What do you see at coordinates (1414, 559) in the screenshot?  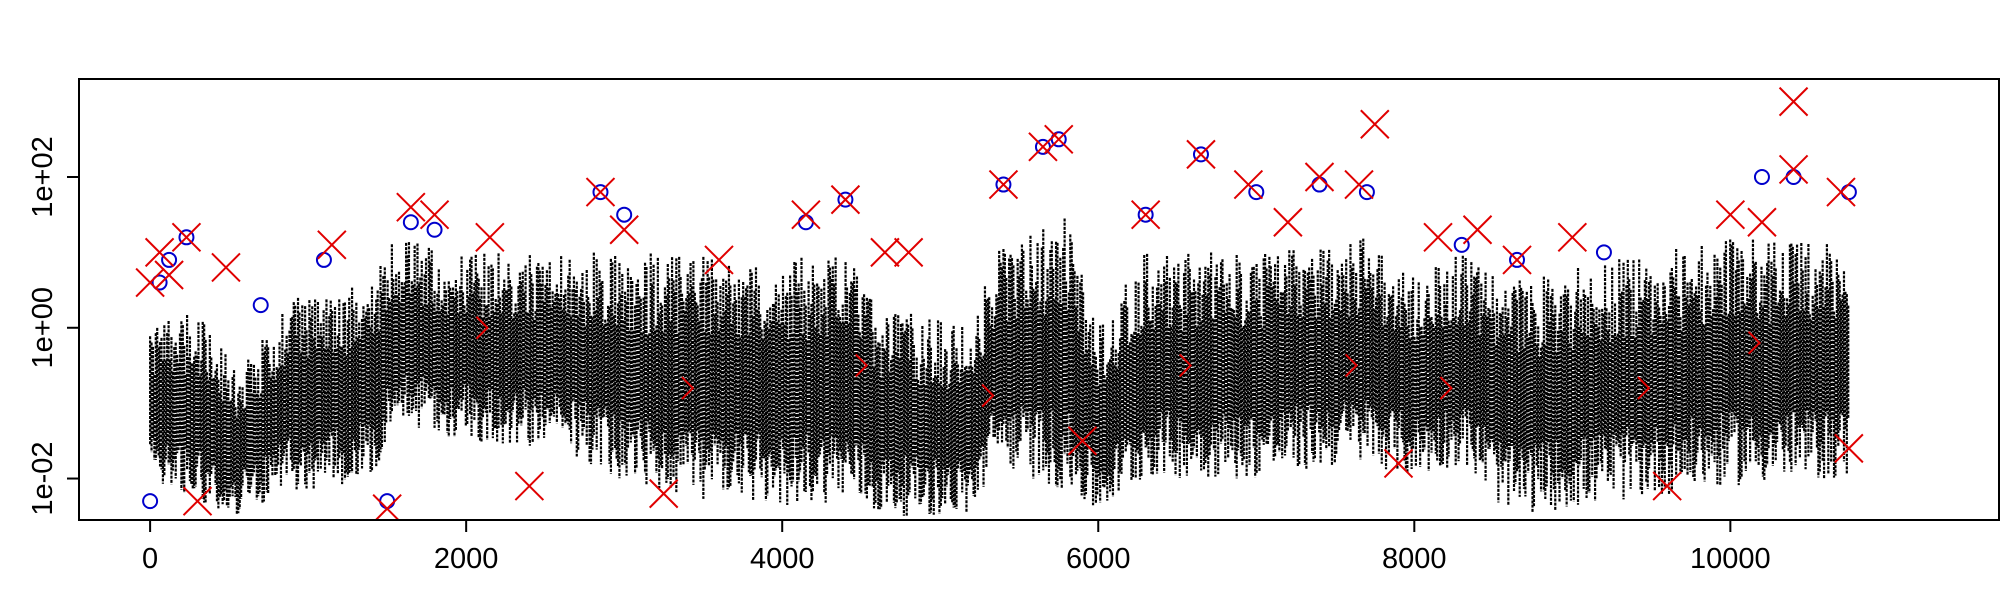 I see `x-tick-label: 8000` at bounding box center [1414, 559].